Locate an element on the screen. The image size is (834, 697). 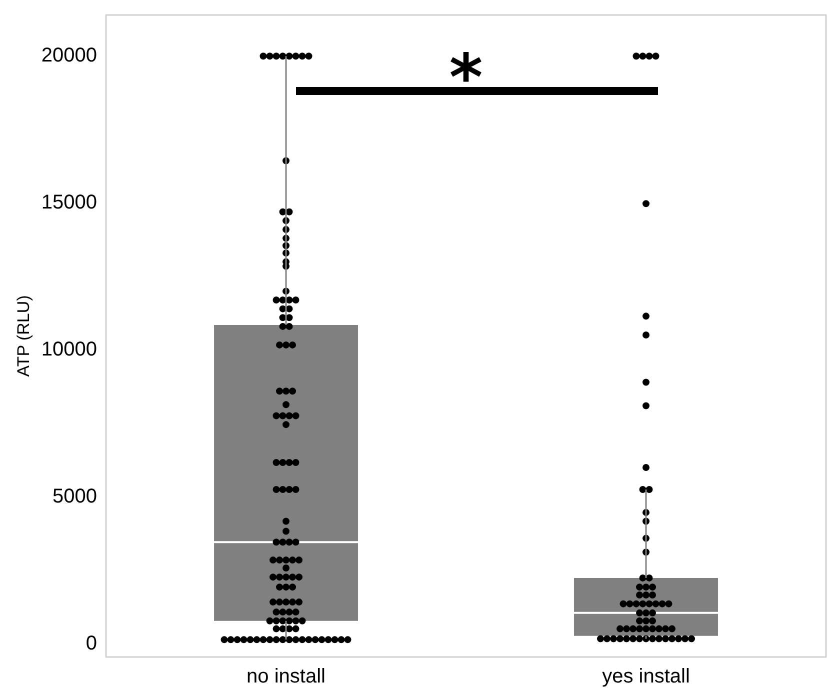
x-tick-label: yes install is located at coordinates (646, 677).